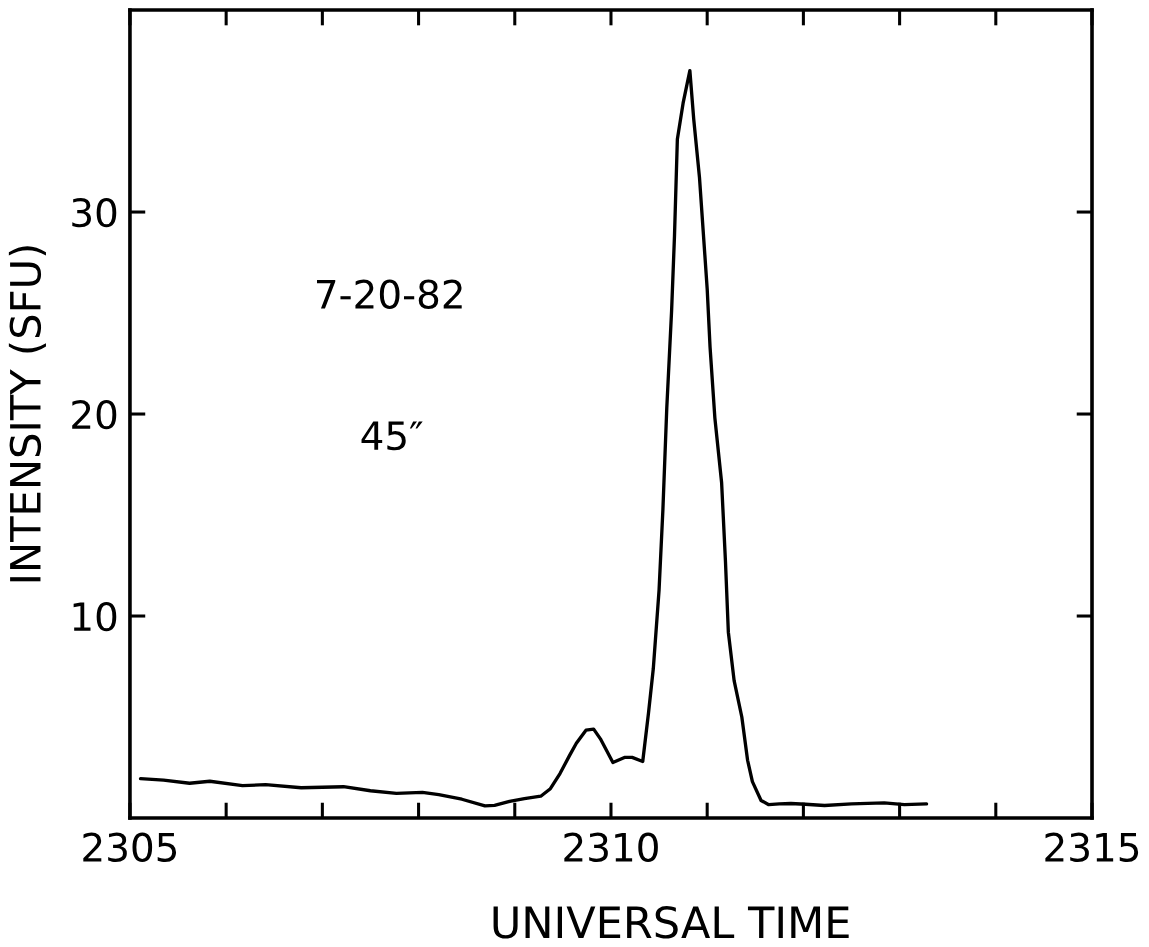 The height and width of the screenshot is (947, 1149). Describe the element at coordinates (1092, 847) in the screenshot. I see `x-tick-label: 2315` at that location.